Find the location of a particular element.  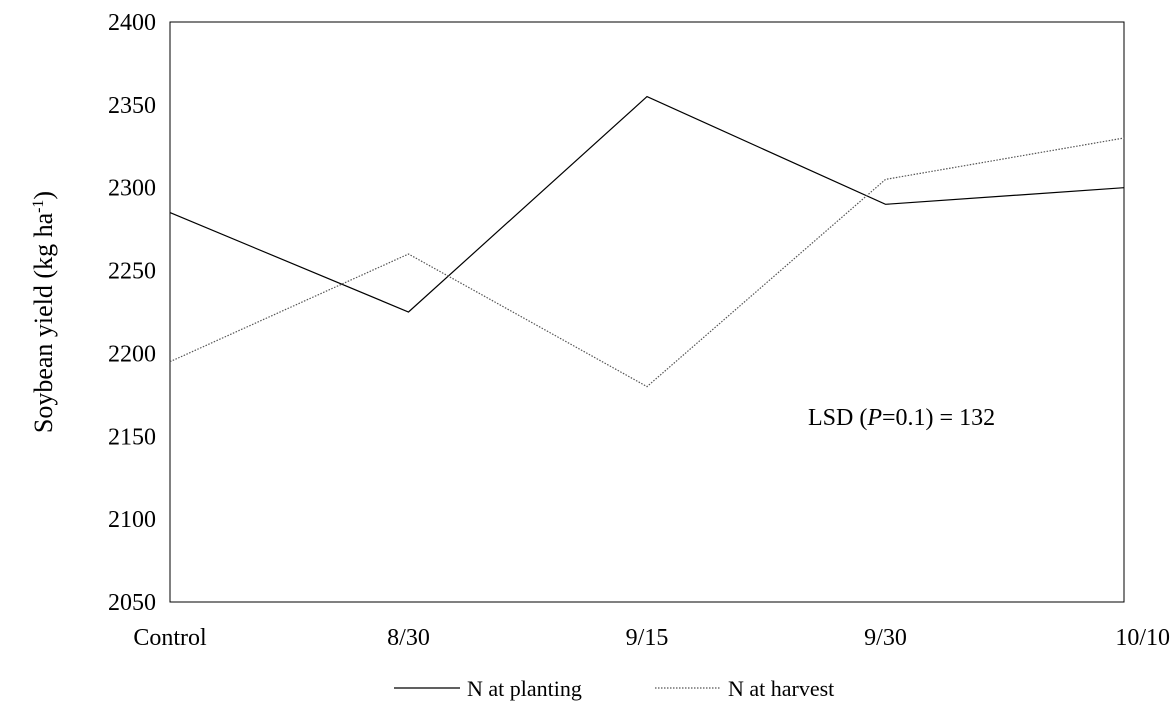

y-tick-label: 2050 is located at coordinates (132, 603).